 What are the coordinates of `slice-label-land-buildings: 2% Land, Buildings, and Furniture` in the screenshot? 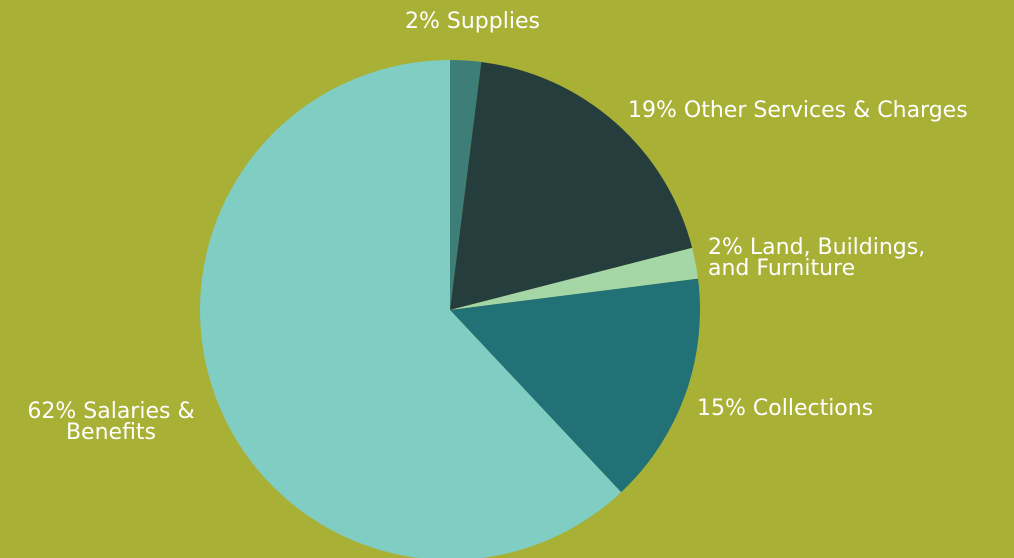 It's located at (817, 258).